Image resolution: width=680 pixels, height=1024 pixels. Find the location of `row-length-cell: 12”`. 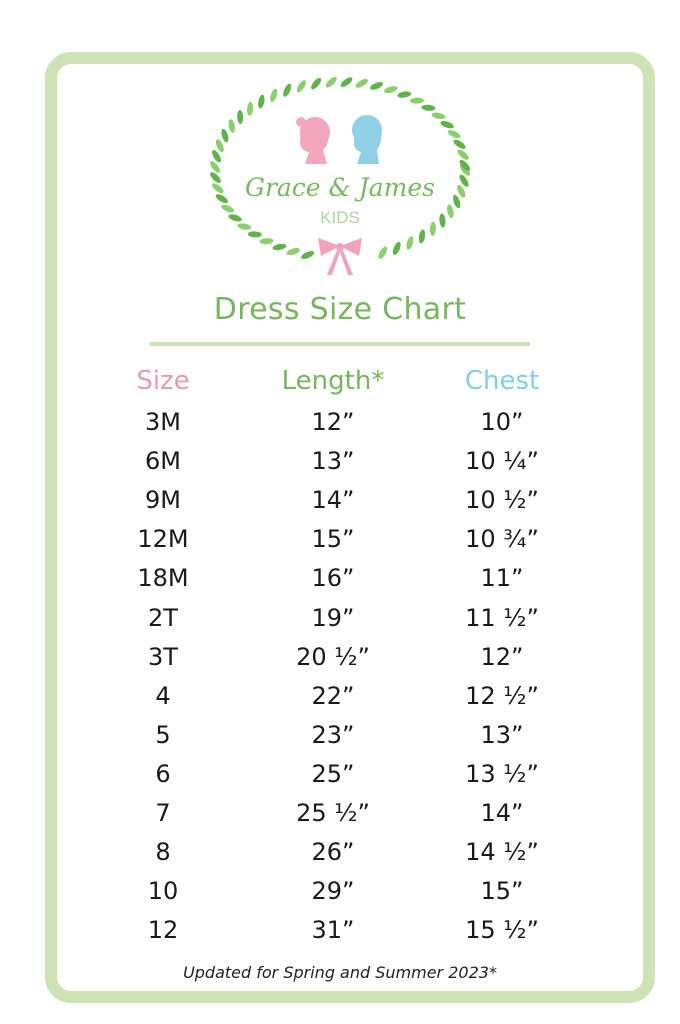

row-length-cell: 12” is located at coordinates (333, 422).